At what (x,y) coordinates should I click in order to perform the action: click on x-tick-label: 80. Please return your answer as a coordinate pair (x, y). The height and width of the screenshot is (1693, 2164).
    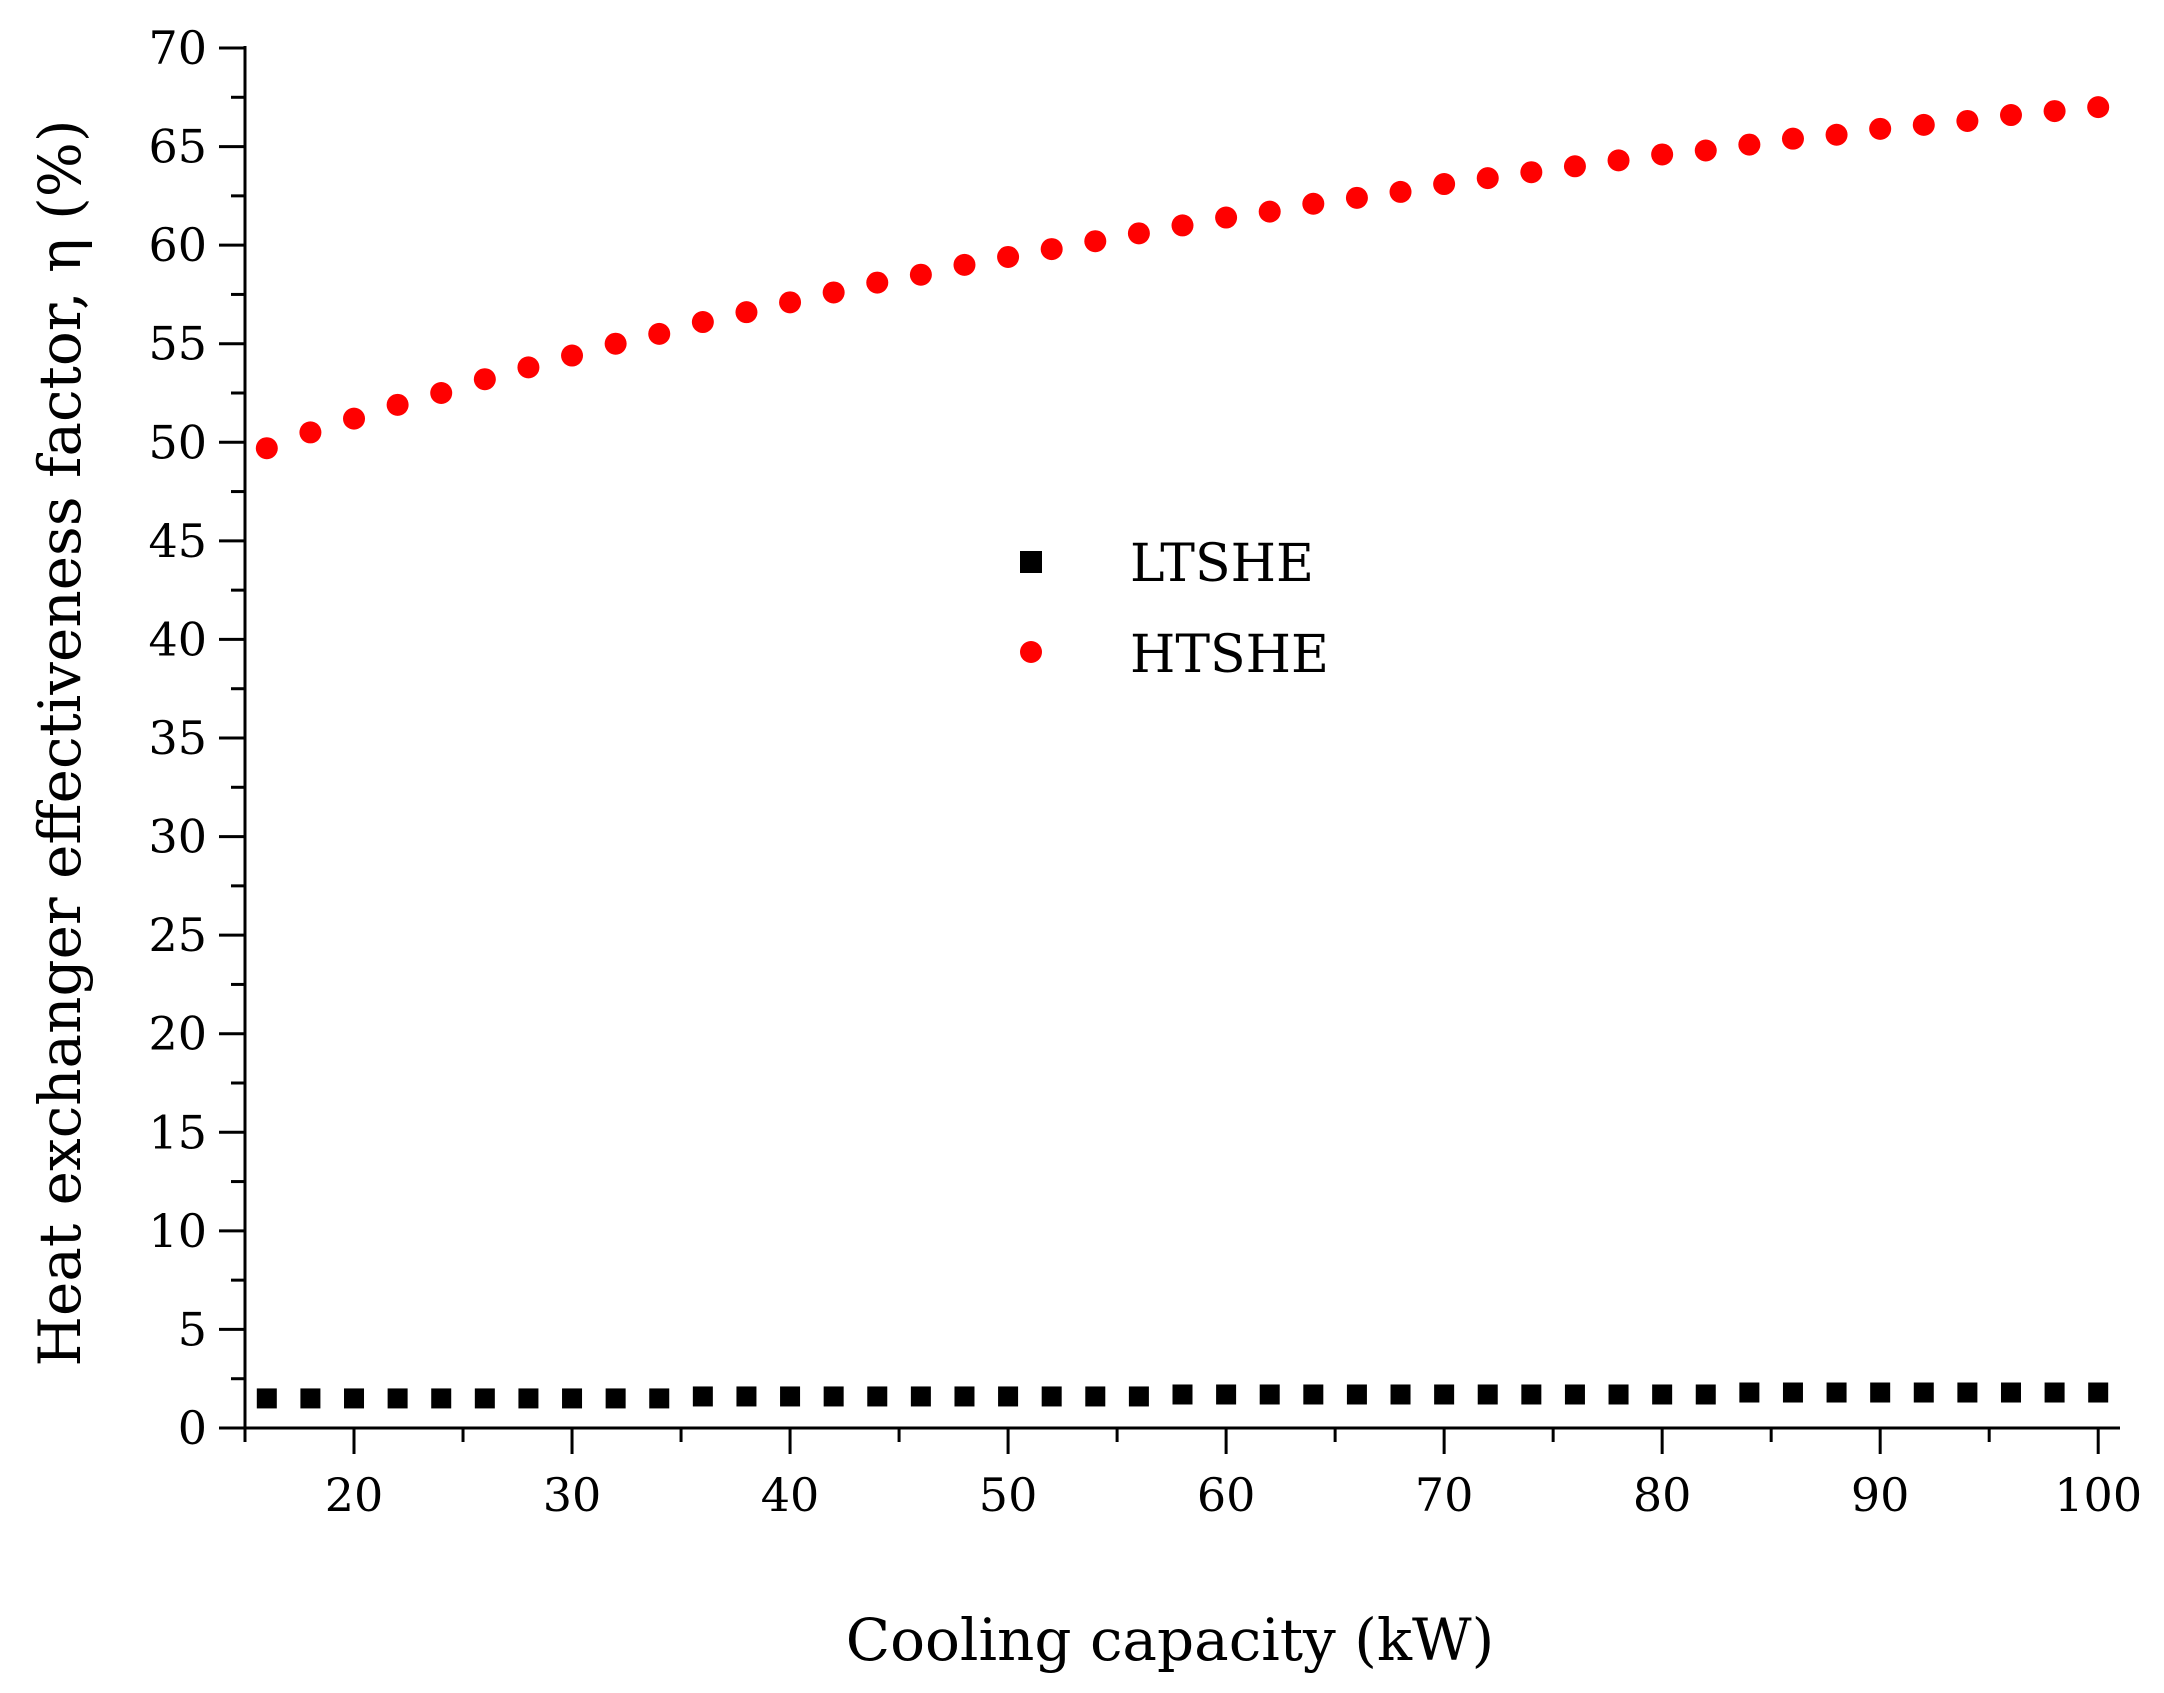
    Looking at the image, I should click on (1662, 1495).